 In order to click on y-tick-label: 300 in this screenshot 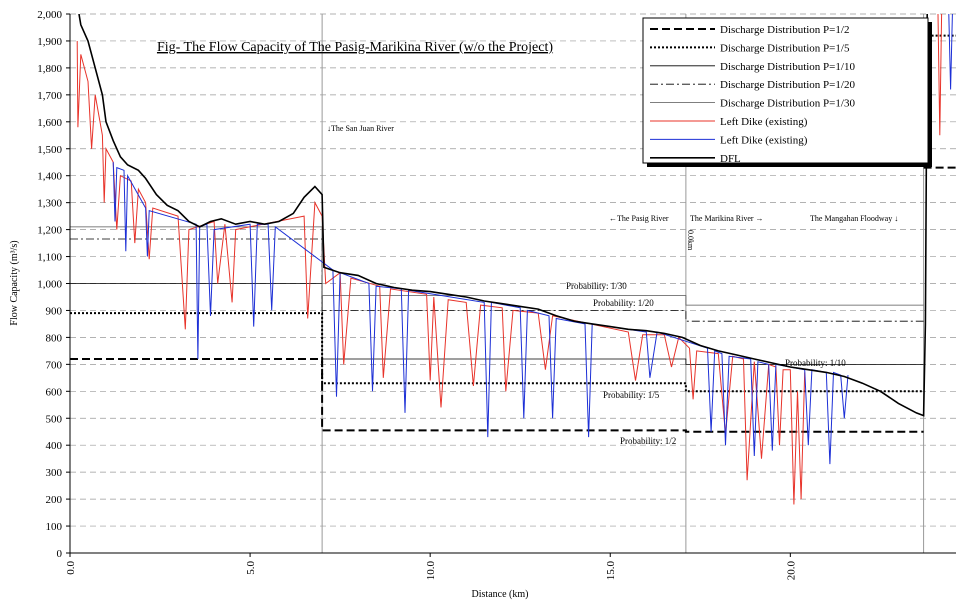, I will do `click(54, 473)`.